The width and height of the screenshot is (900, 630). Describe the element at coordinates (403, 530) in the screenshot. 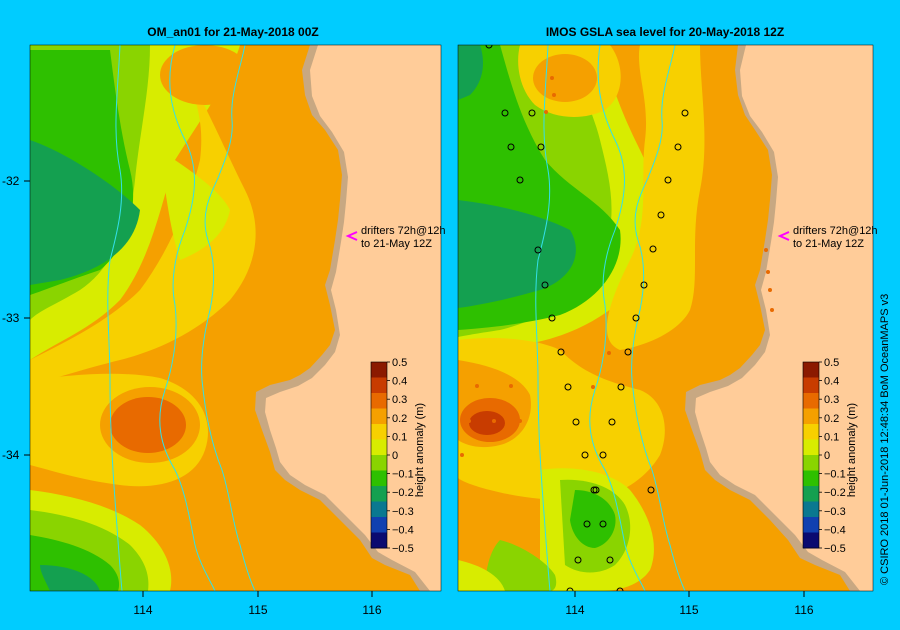

I see `left-colorbar-tick-label: −0.4` at that location.